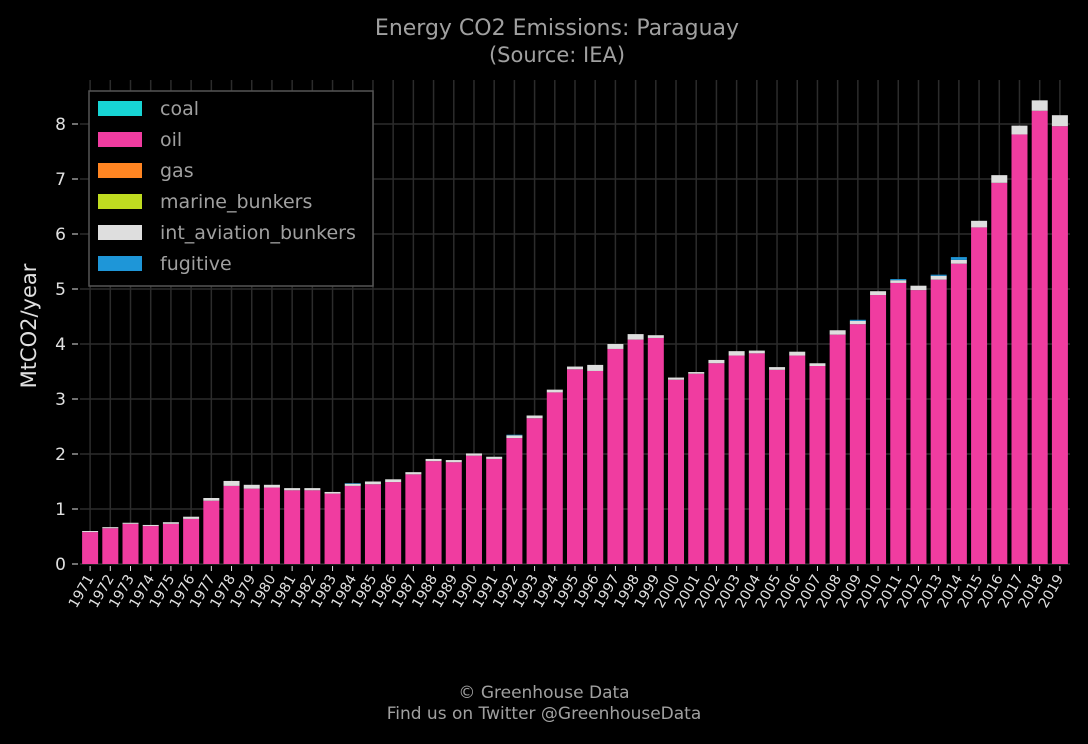  I want to click on bar-int_aviation_bunkers-2018, so click(1039, 105).